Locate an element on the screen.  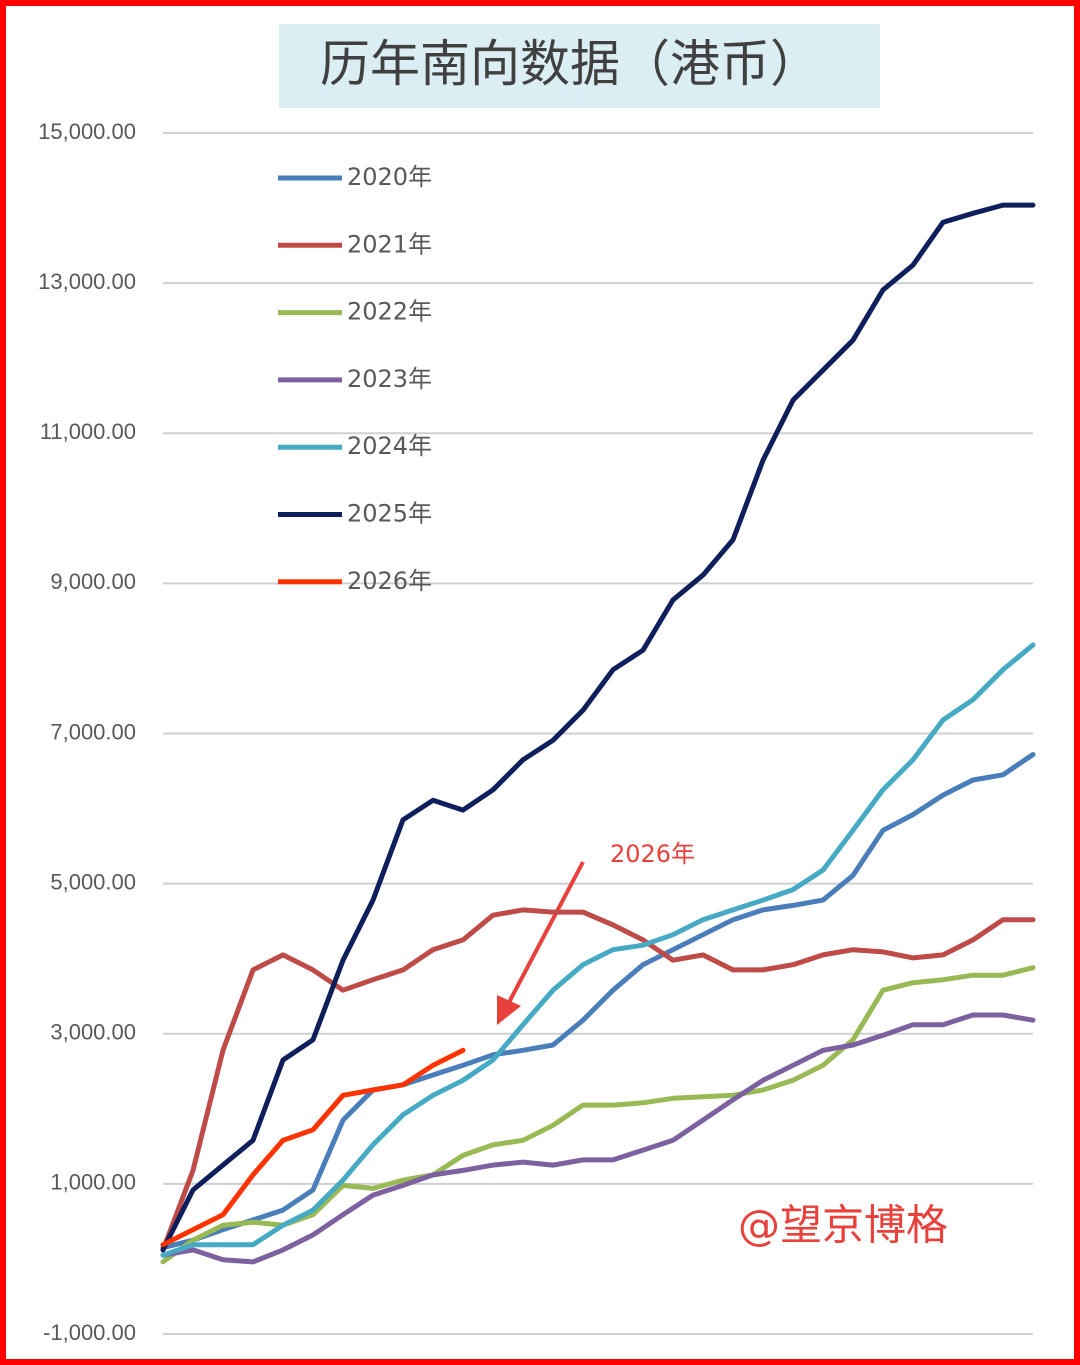
y-tick-label: 1,000.00 is located at coordinates (93, 1182).